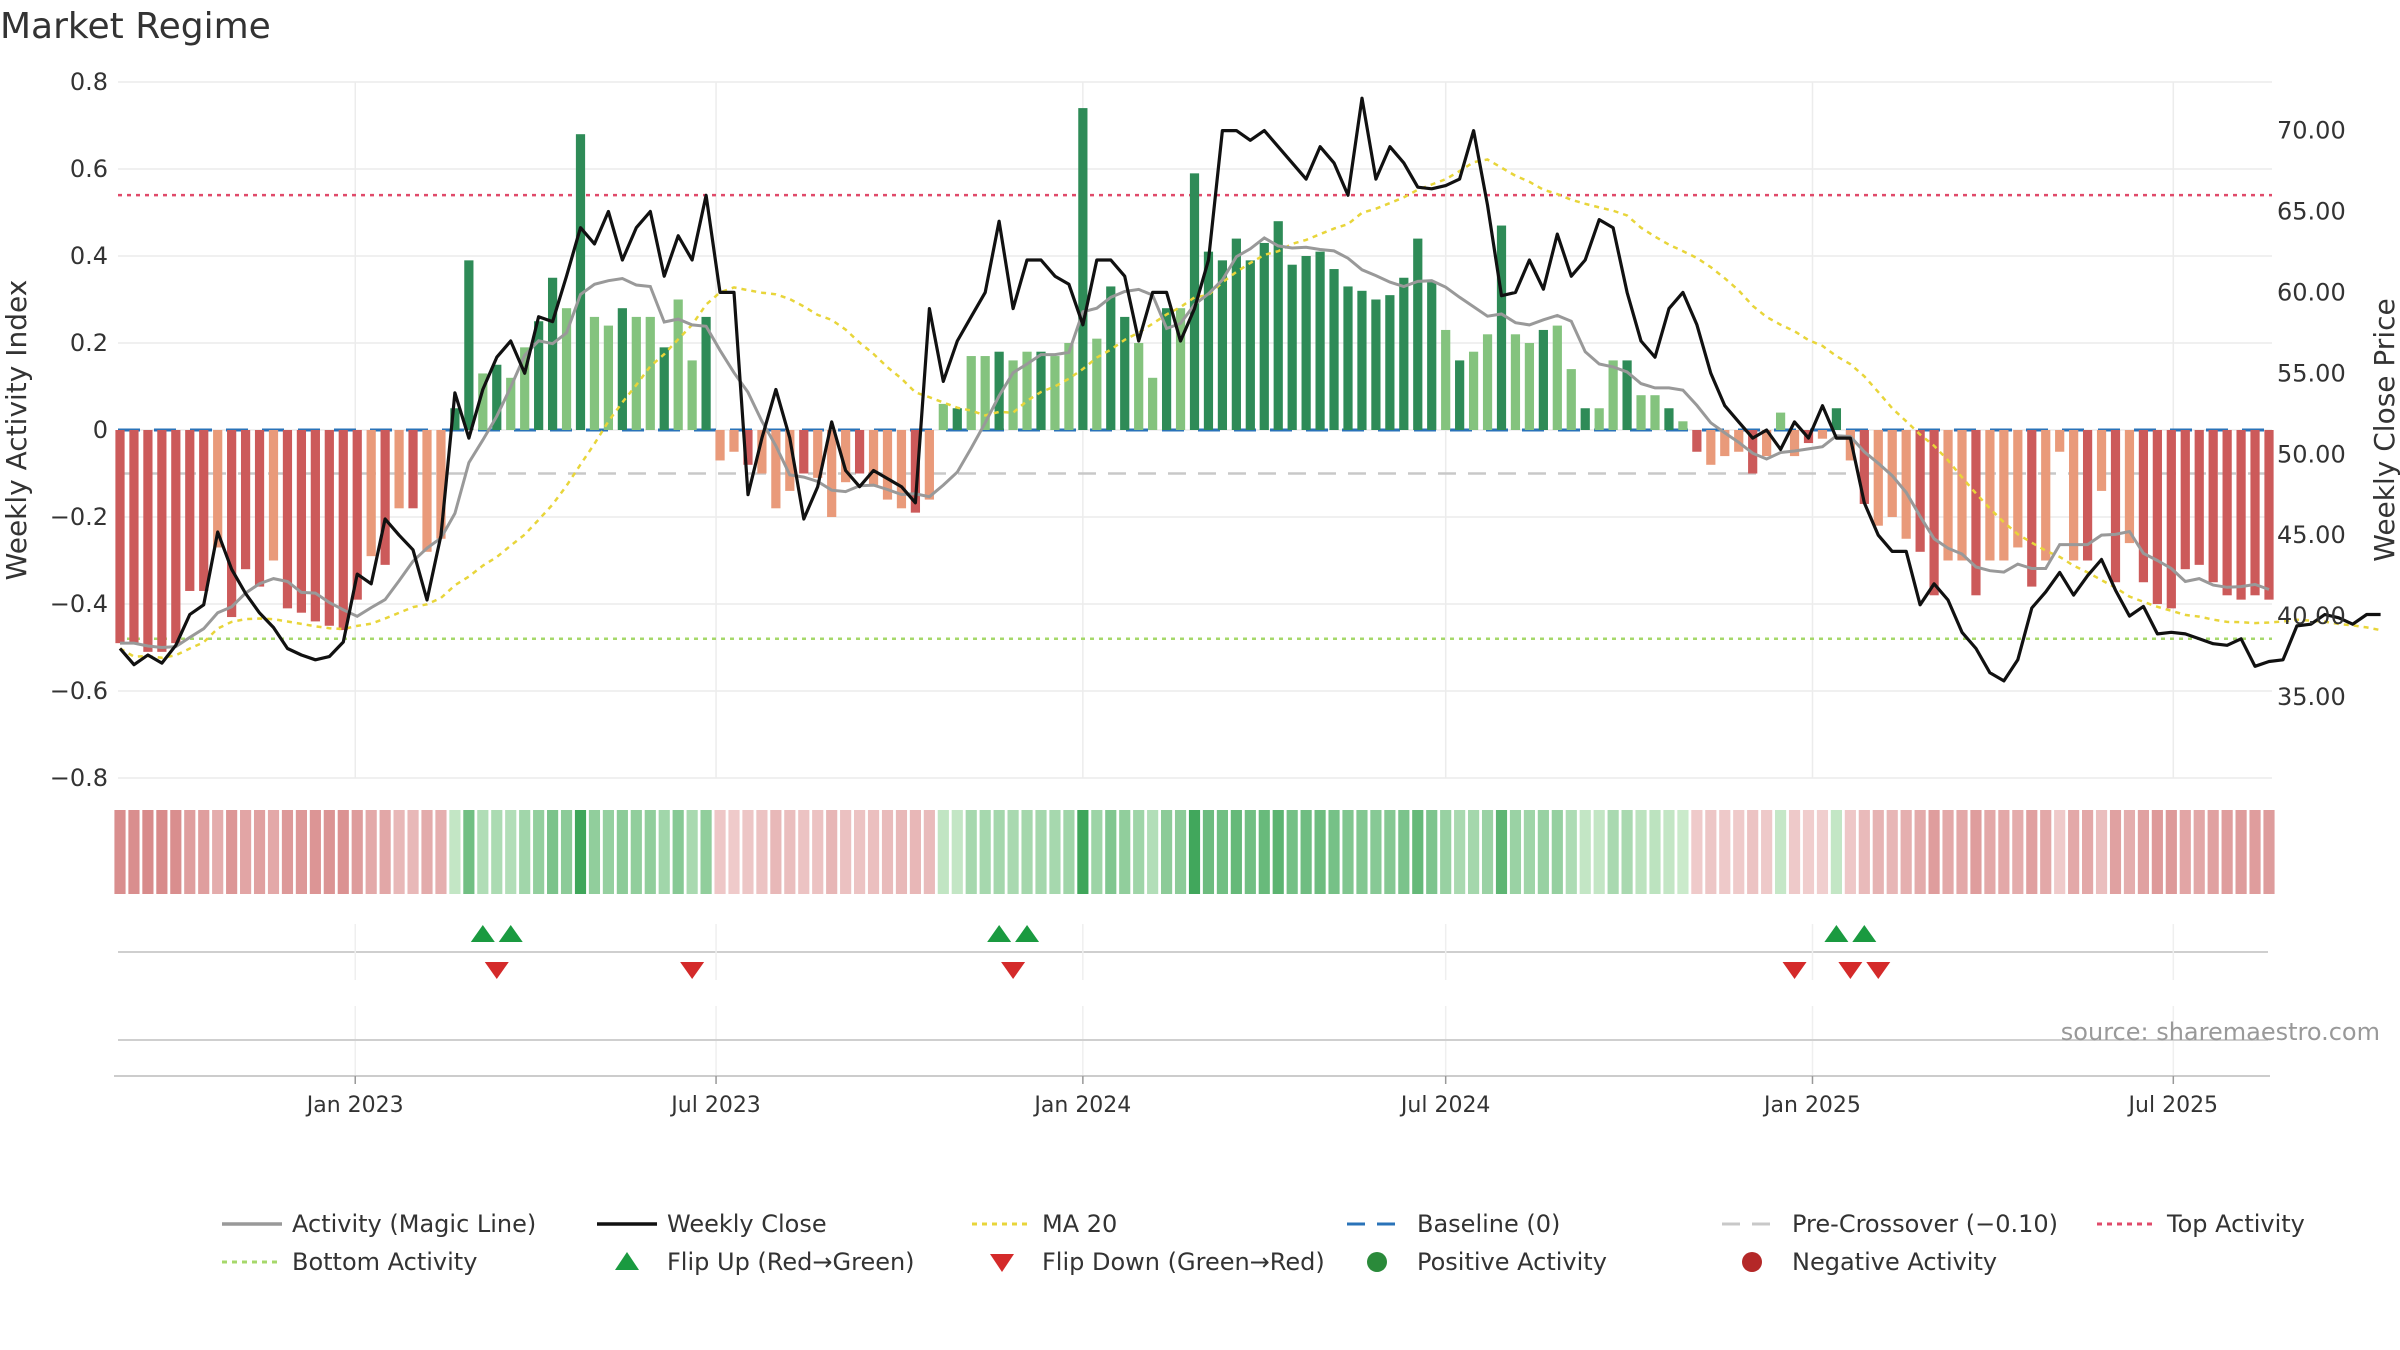  I want to click on y-tick-left: −0.4, so click(79, 604).